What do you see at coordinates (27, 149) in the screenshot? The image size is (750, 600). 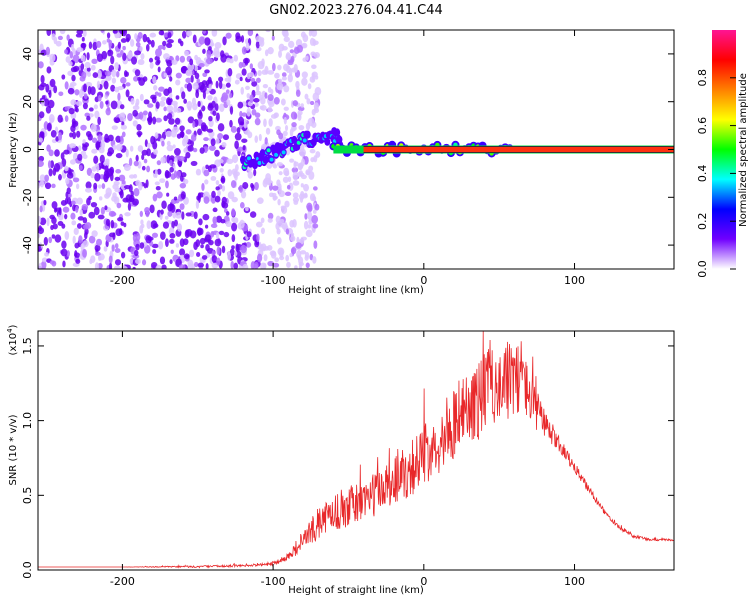 I see `spectrogram-ytick-label: 0` at bounding box center [27, 149].